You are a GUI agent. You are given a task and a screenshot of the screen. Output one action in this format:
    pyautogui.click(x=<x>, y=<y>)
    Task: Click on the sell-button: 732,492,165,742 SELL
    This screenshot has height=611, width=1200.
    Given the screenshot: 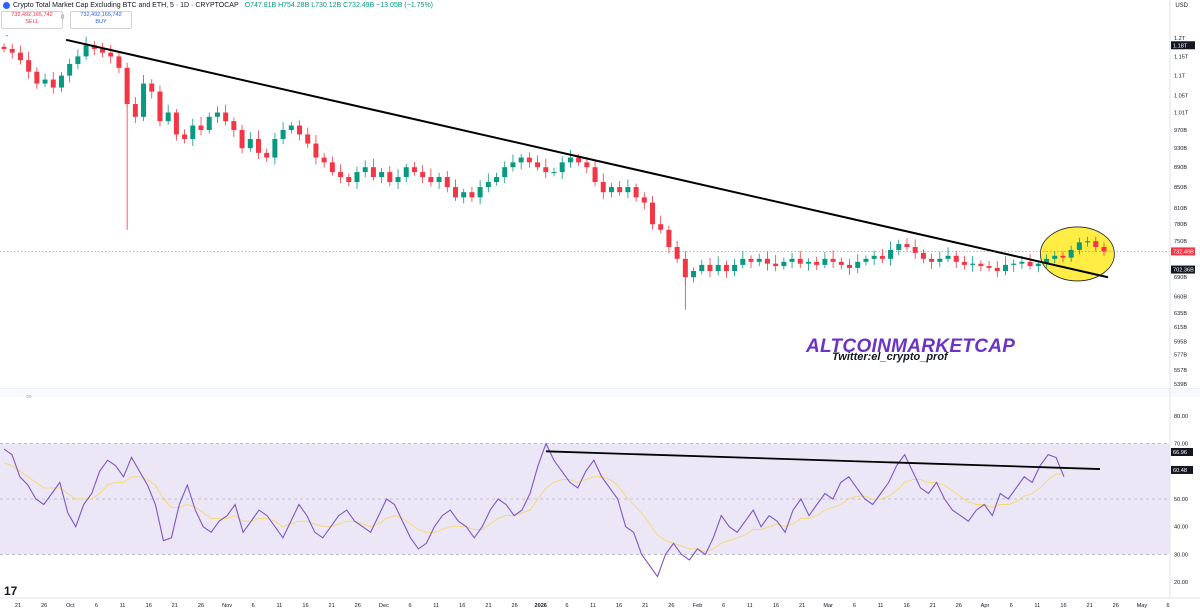 What is the action you would take?
    pyautogui.click(x=32, y=20)
    